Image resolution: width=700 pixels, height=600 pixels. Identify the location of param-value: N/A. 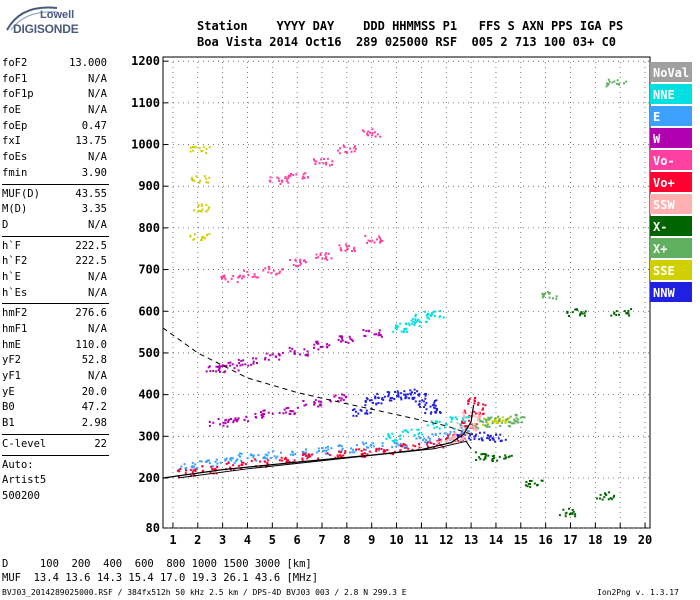
(97, 276).